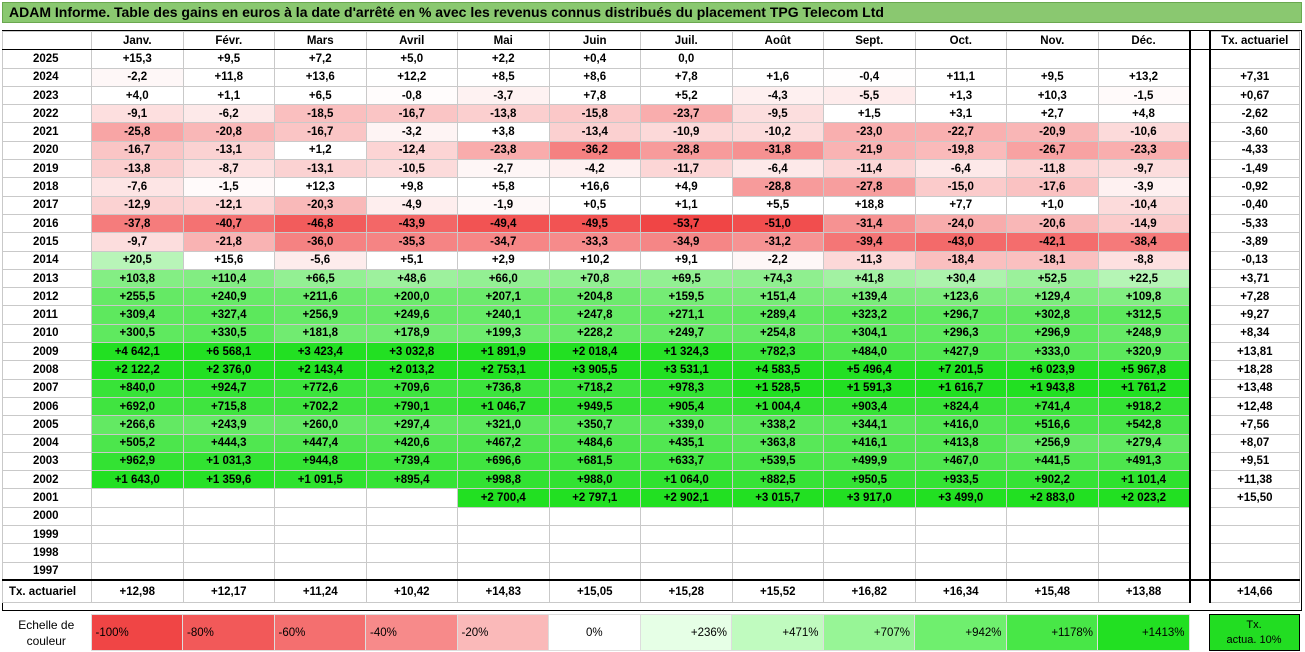  Describe the element at coordinates (137, 461) in the screenshot. I see `value-cell: +962,9` at that location.